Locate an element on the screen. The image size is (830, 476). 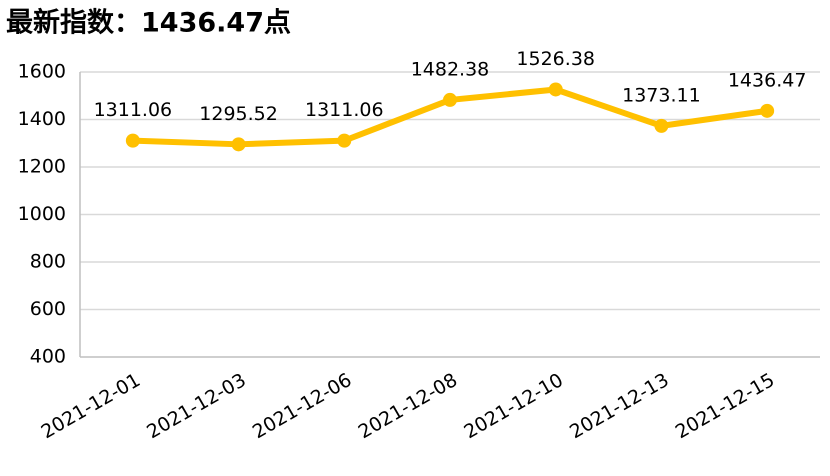
y-tick-label: 1000 is located at coordinates (42, 214).